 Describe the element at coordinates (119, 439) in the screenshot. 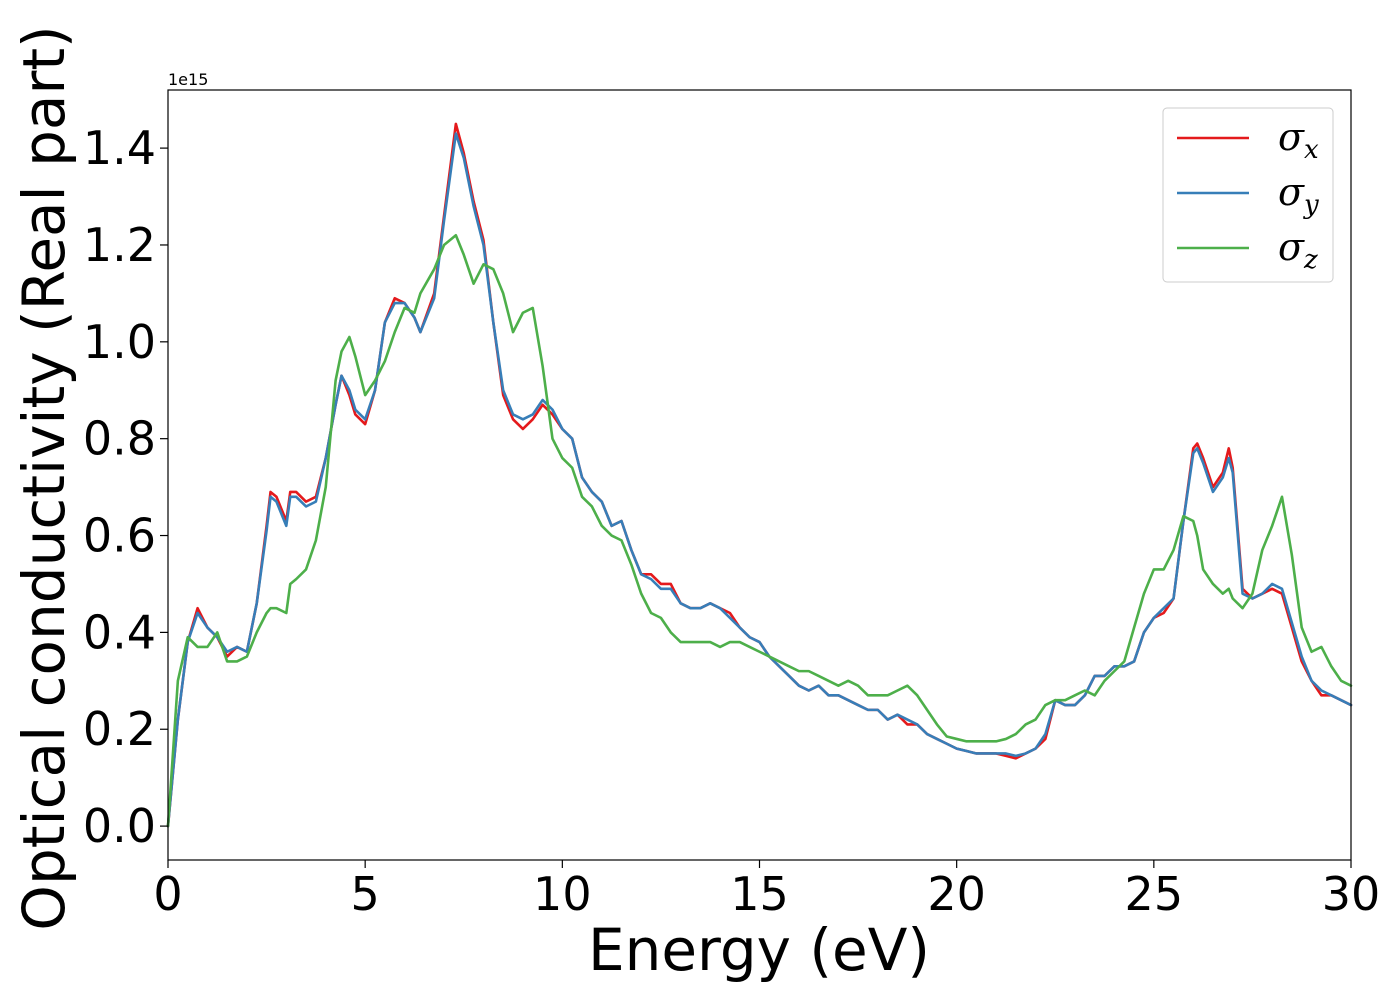

I see `y-tick-label: 0.8` at that location.